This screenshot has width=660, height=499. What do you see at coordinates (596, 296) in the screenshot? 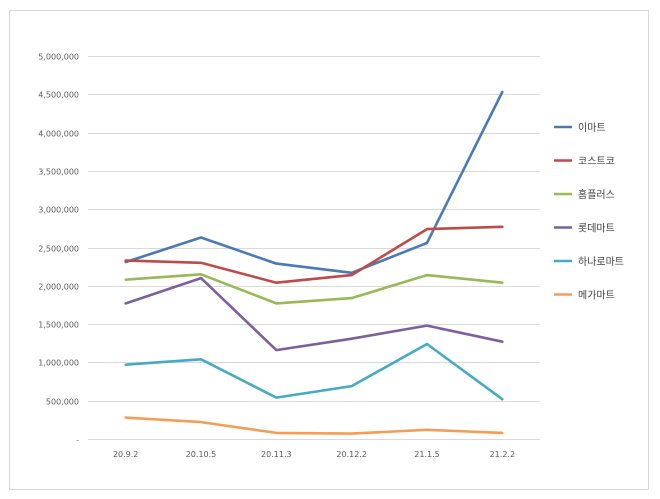
I see `legend-label: 메가마트` at bounding box center [596, 296].